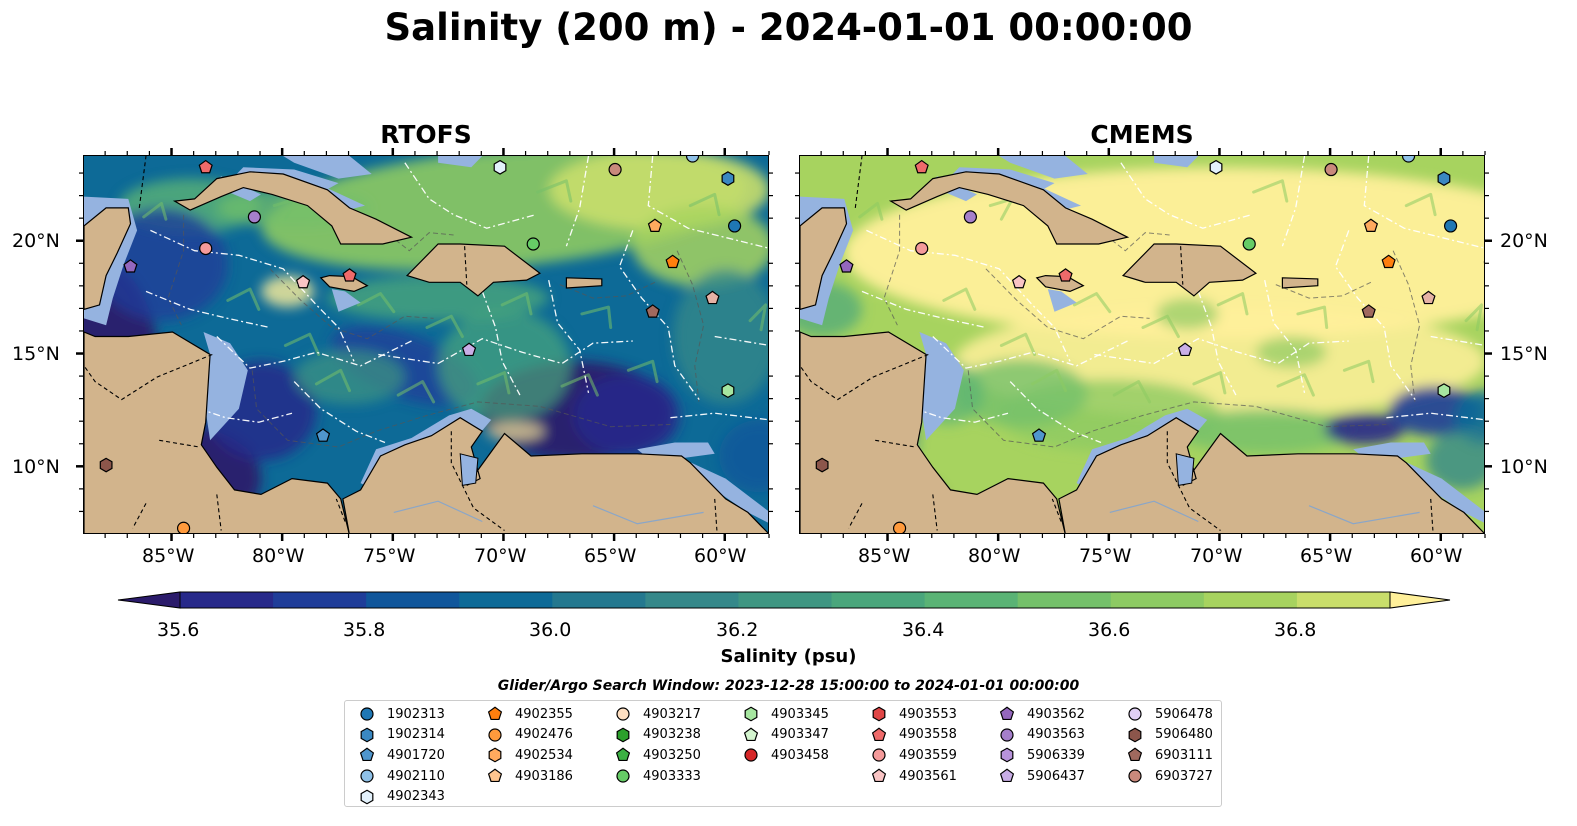 The image size is (1577, 826). I want to click on colorbar-tick-label: 36.8, so click(1295, 630).